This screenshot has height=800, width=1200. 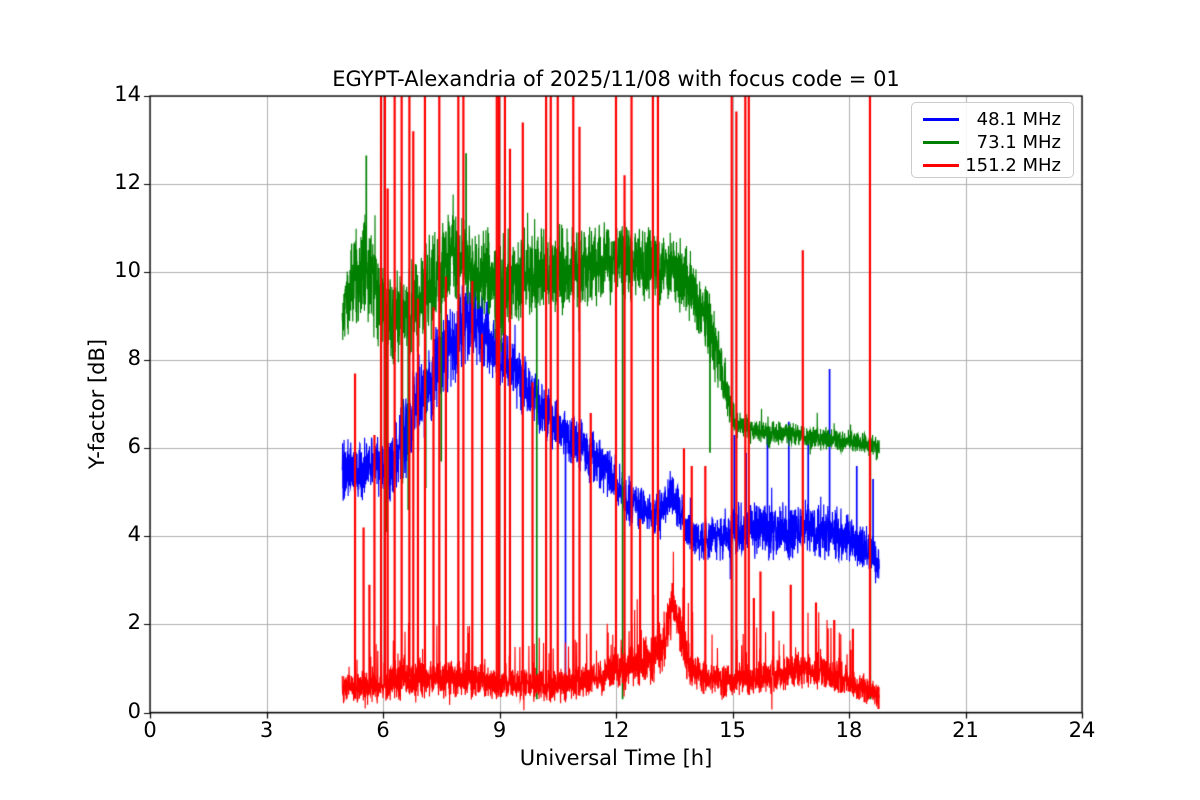 I want to click on x-tick-label: 9, so click(x=499, y=730).